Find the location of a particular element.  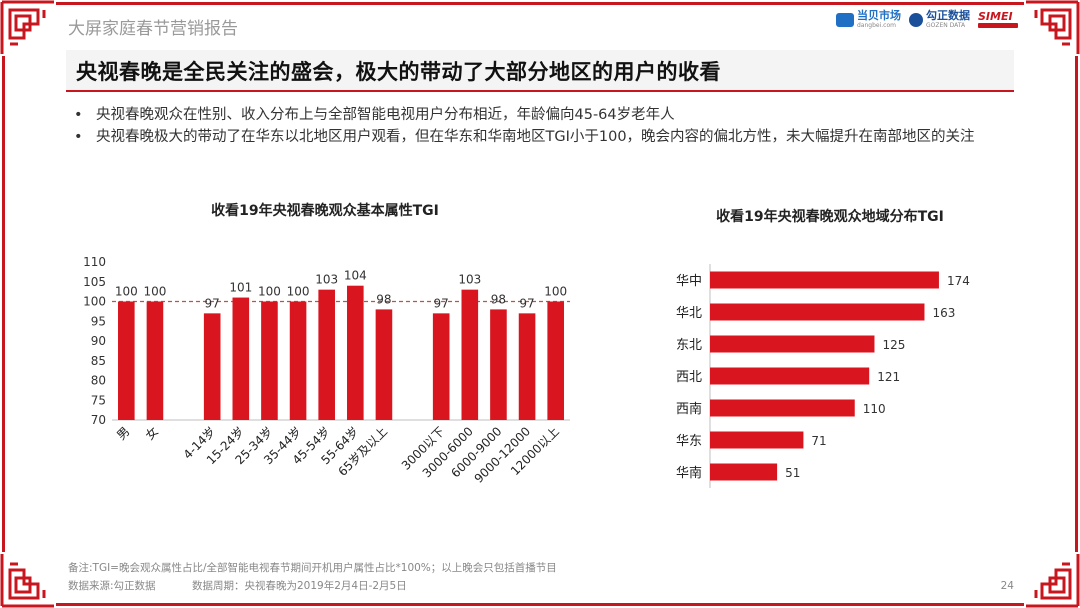

logo-gozen: 勾正数据 GOZEN DATA is located at coordinates (939, 19).